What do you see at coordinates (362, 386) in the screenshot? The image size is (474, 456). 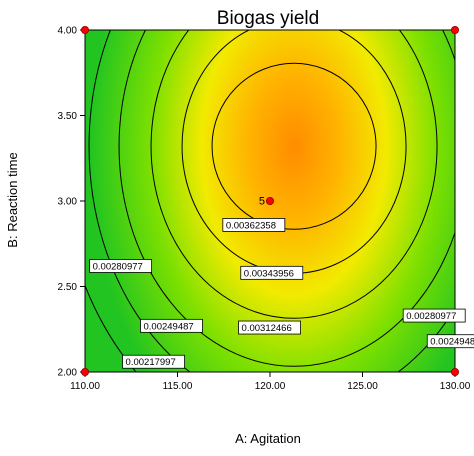 I see `x-tick-label: 125.00` at bounding box center [362, 386].